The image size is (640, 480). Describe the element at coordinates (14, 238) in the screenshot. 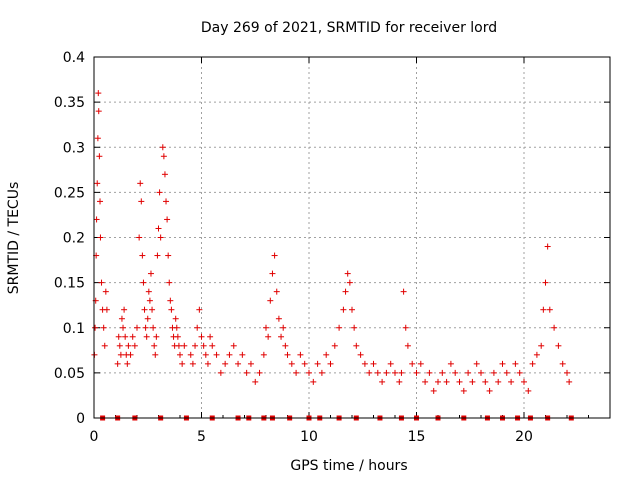

I see `y-axis-label: SRMTID / TECUs` at that location.